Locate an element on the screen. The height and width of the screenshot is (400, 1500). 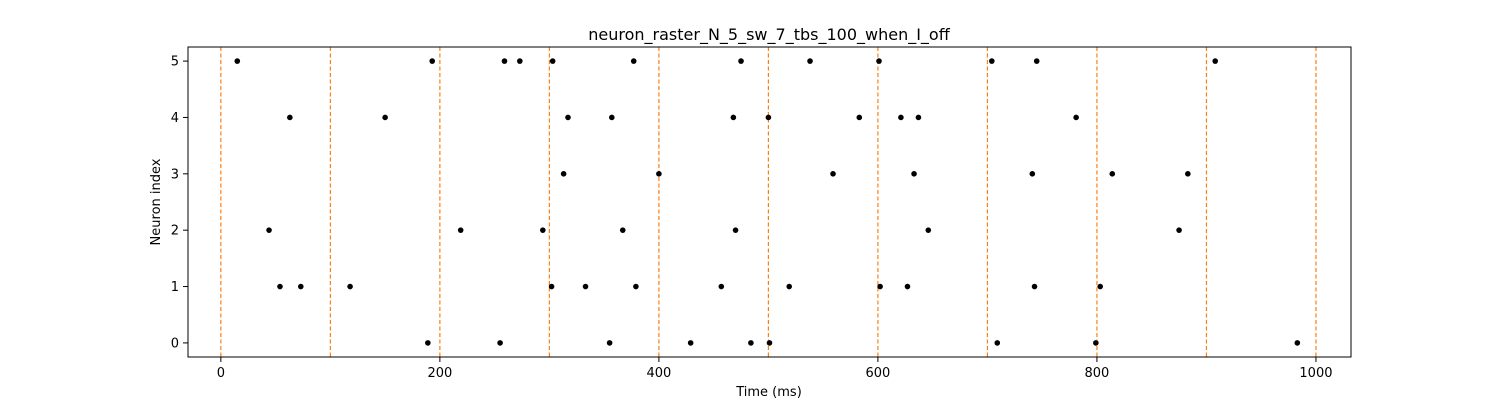
y-tick-label: 5 is located at coordinates (175, 62).